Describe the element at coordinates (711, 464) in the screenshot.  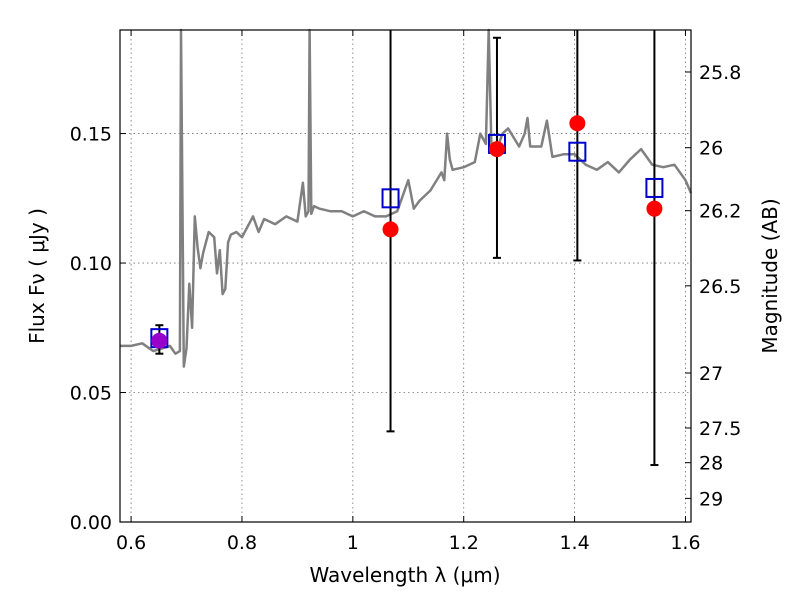
I see `right-tick-label: 28` at that location.